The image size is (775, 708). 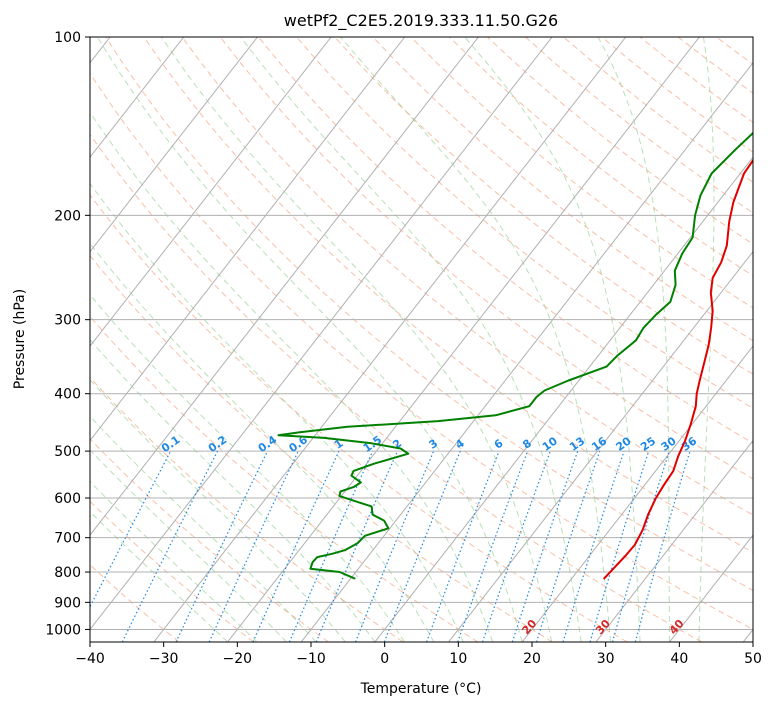 I want to click on y-tick-label: 600, so click(x=67, y=499).